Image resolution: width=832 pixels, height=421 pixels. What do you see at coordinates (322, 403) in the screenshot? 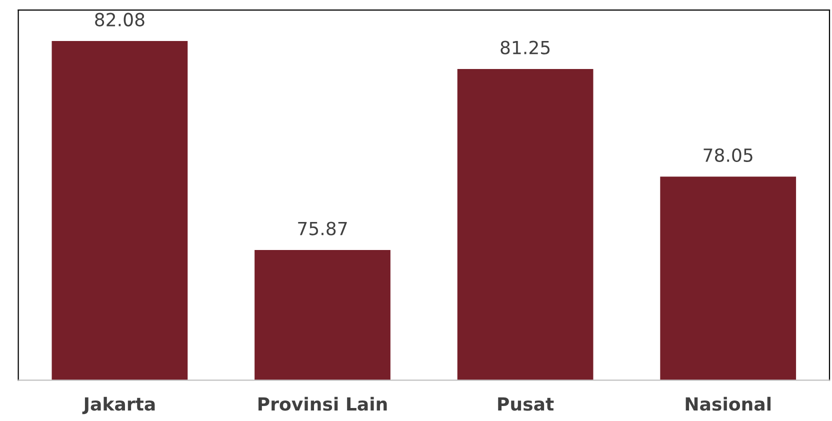
I see `x-tick-label: Provinsi Lain` at bounding box center [322, 403].